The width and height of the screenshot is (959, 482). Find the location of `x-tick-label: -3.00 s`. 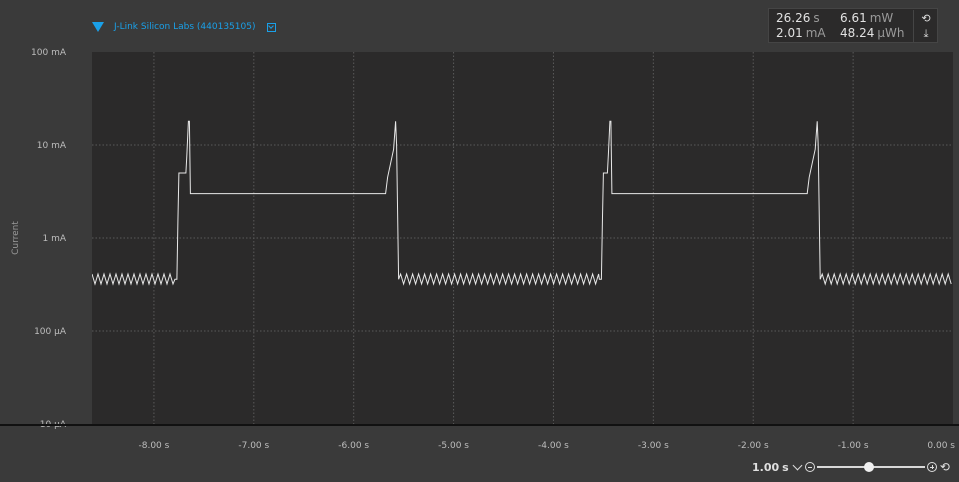

x-tick-label: -3.00 s is located at coordinates (653, 446).